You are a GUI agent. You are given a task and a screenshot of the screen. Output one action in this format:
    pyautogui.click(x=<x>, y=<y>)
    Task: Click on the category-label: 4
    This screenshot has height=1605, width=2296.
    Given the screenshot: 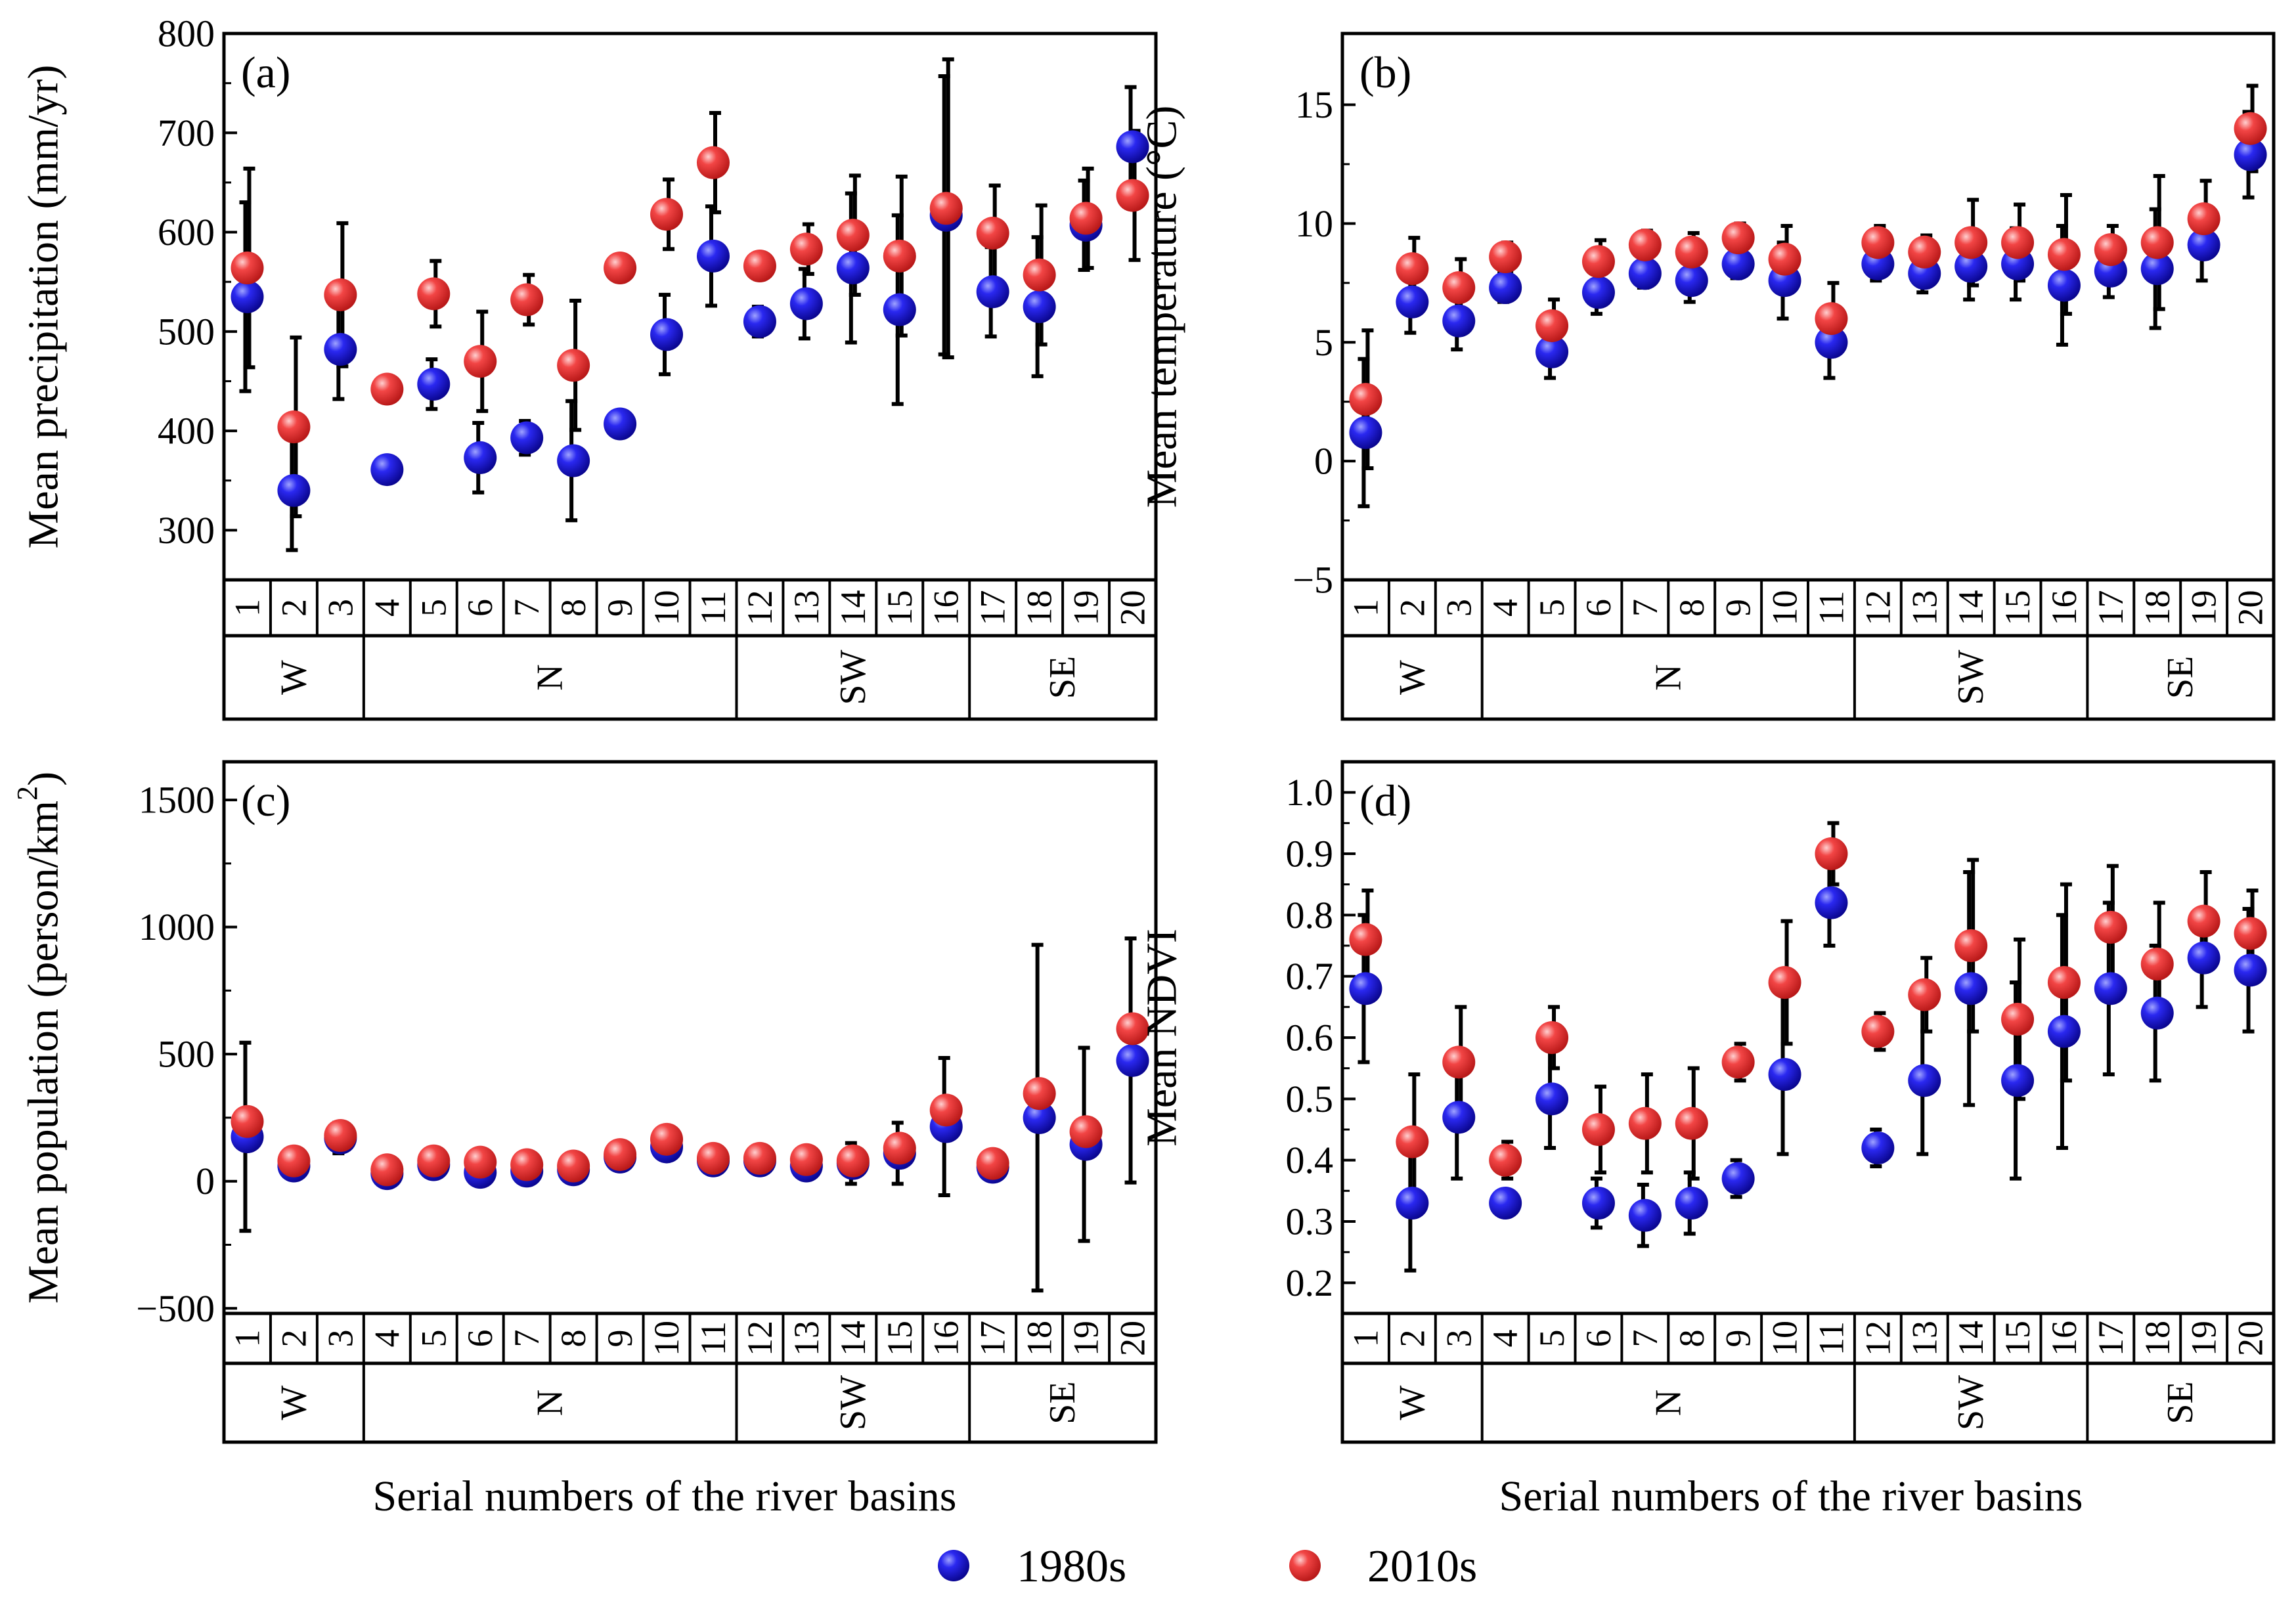 What is the action you would take?
    pyautogui.click(x=387, y=608)
    